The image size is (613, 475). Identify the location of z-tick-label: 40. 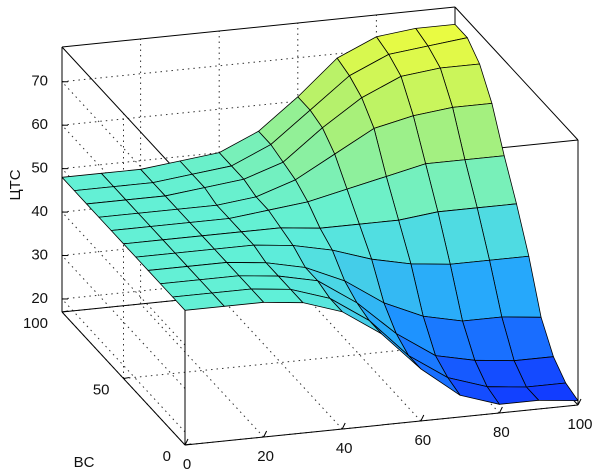
(39, 211).